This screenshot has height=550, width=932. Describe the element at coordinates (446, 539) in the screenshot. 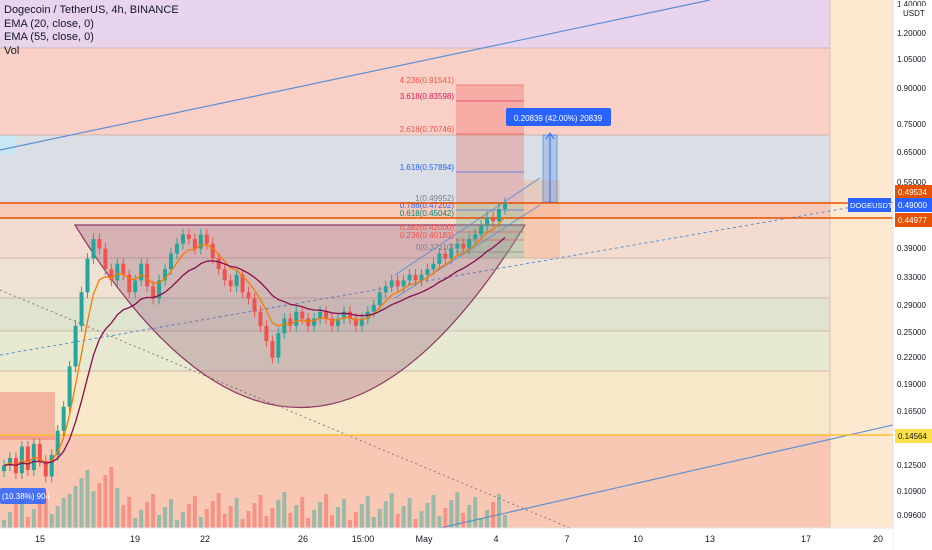

I see `time-axis` at that location.